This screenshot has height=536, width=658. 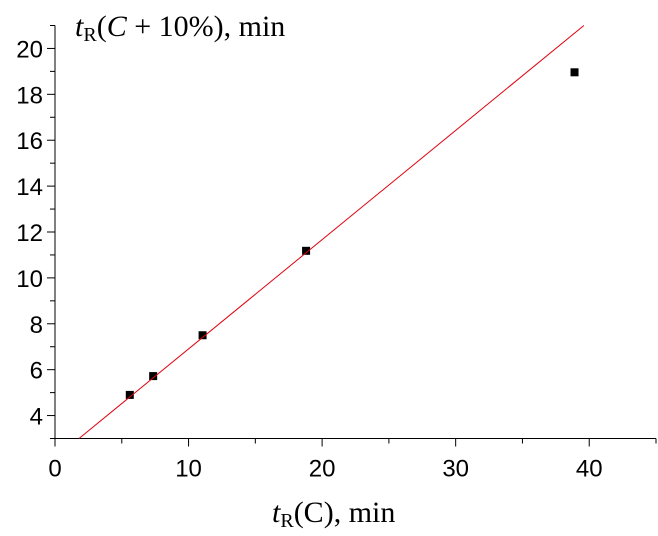 I want to click on x-label-var: t, so click(x=276, y=512).